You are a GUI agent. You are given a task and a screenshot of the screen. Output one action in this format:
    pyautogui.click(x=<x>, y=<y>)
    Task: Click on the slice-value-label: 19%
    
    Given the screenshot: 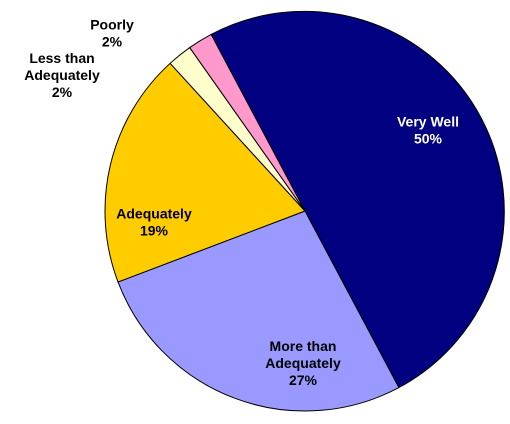 What is the action you would take?
    pyautogui.click(x=154, y=231)
    